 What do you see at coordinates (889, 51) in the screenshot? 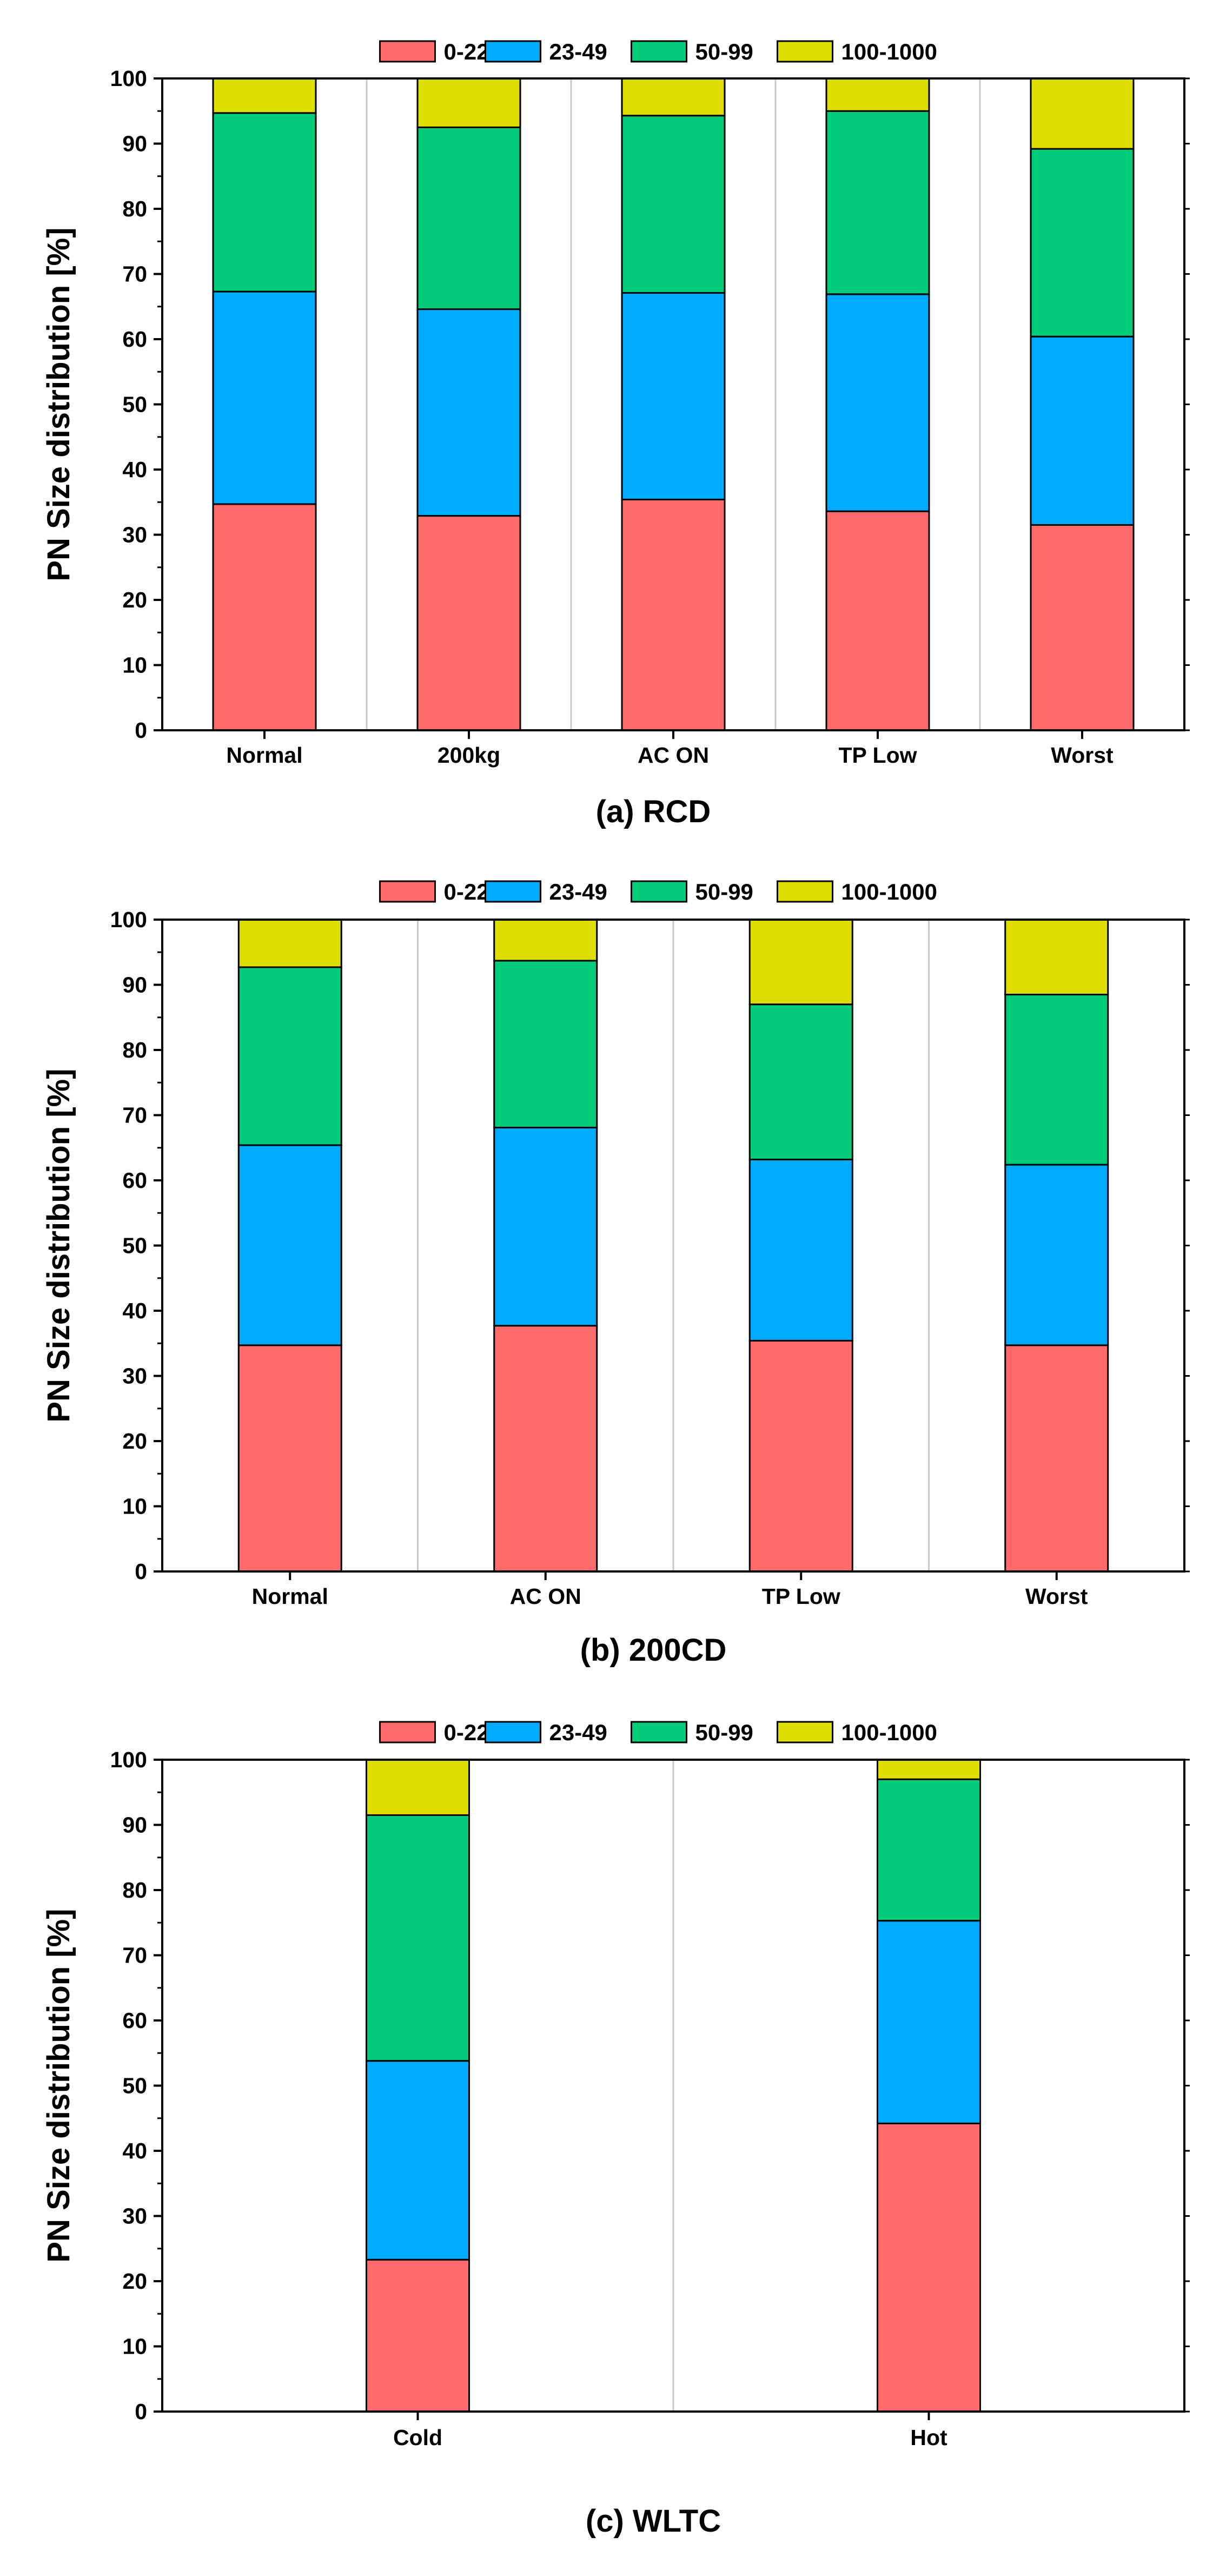
I see `legend-label: 100-1000` at bounding box center [889, 51].